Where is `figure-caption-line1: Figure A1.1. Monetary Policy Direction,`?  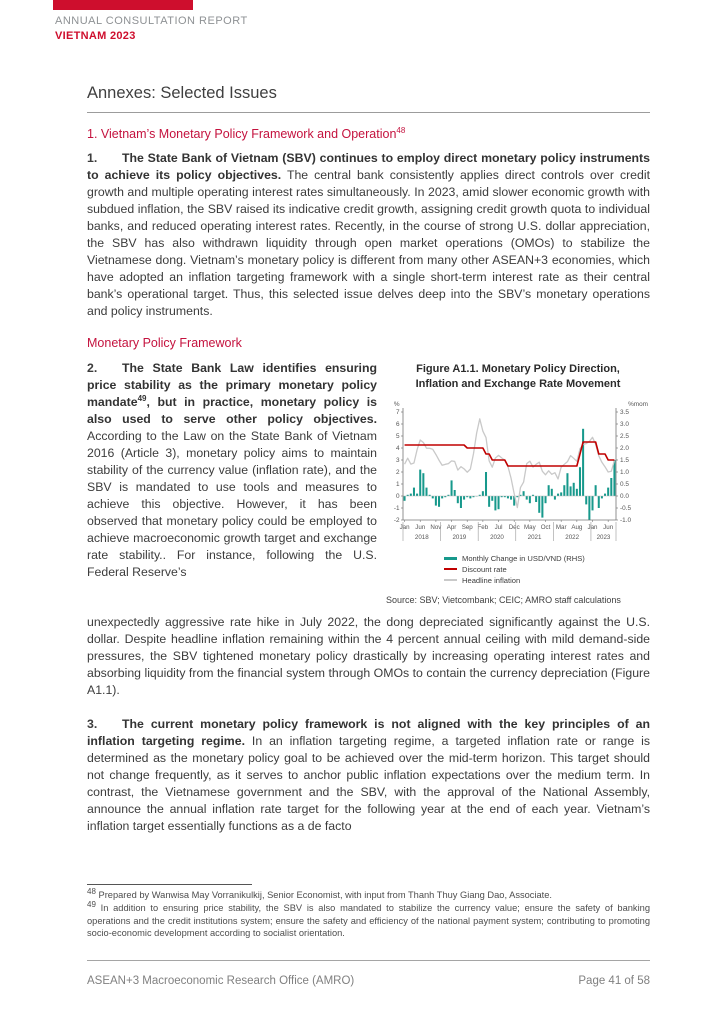
figure-caption-line1: Figure A1.1. Monetary Policy Direction, is located at coordinates (518, 369).